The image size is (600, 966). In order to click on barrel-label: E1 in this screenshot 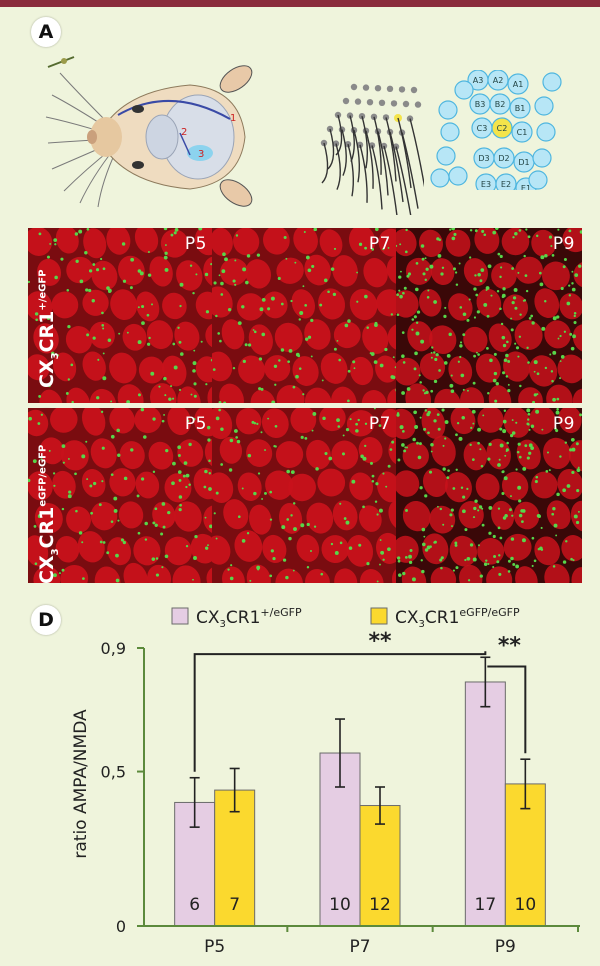, I will do `click(526, 187)`.